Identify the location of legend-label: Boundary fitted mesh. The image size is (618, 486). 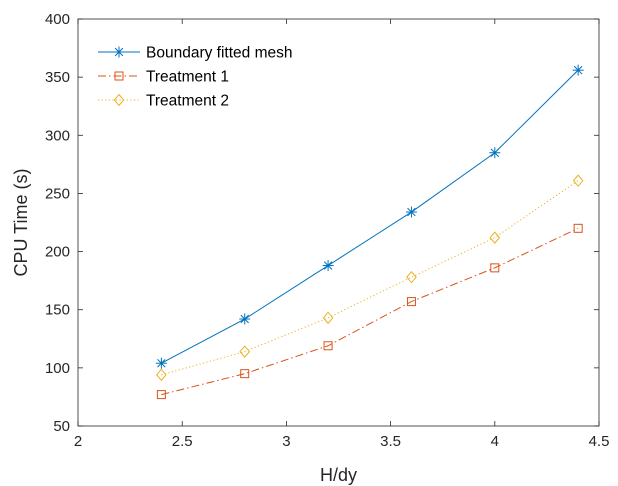
(219, 53).